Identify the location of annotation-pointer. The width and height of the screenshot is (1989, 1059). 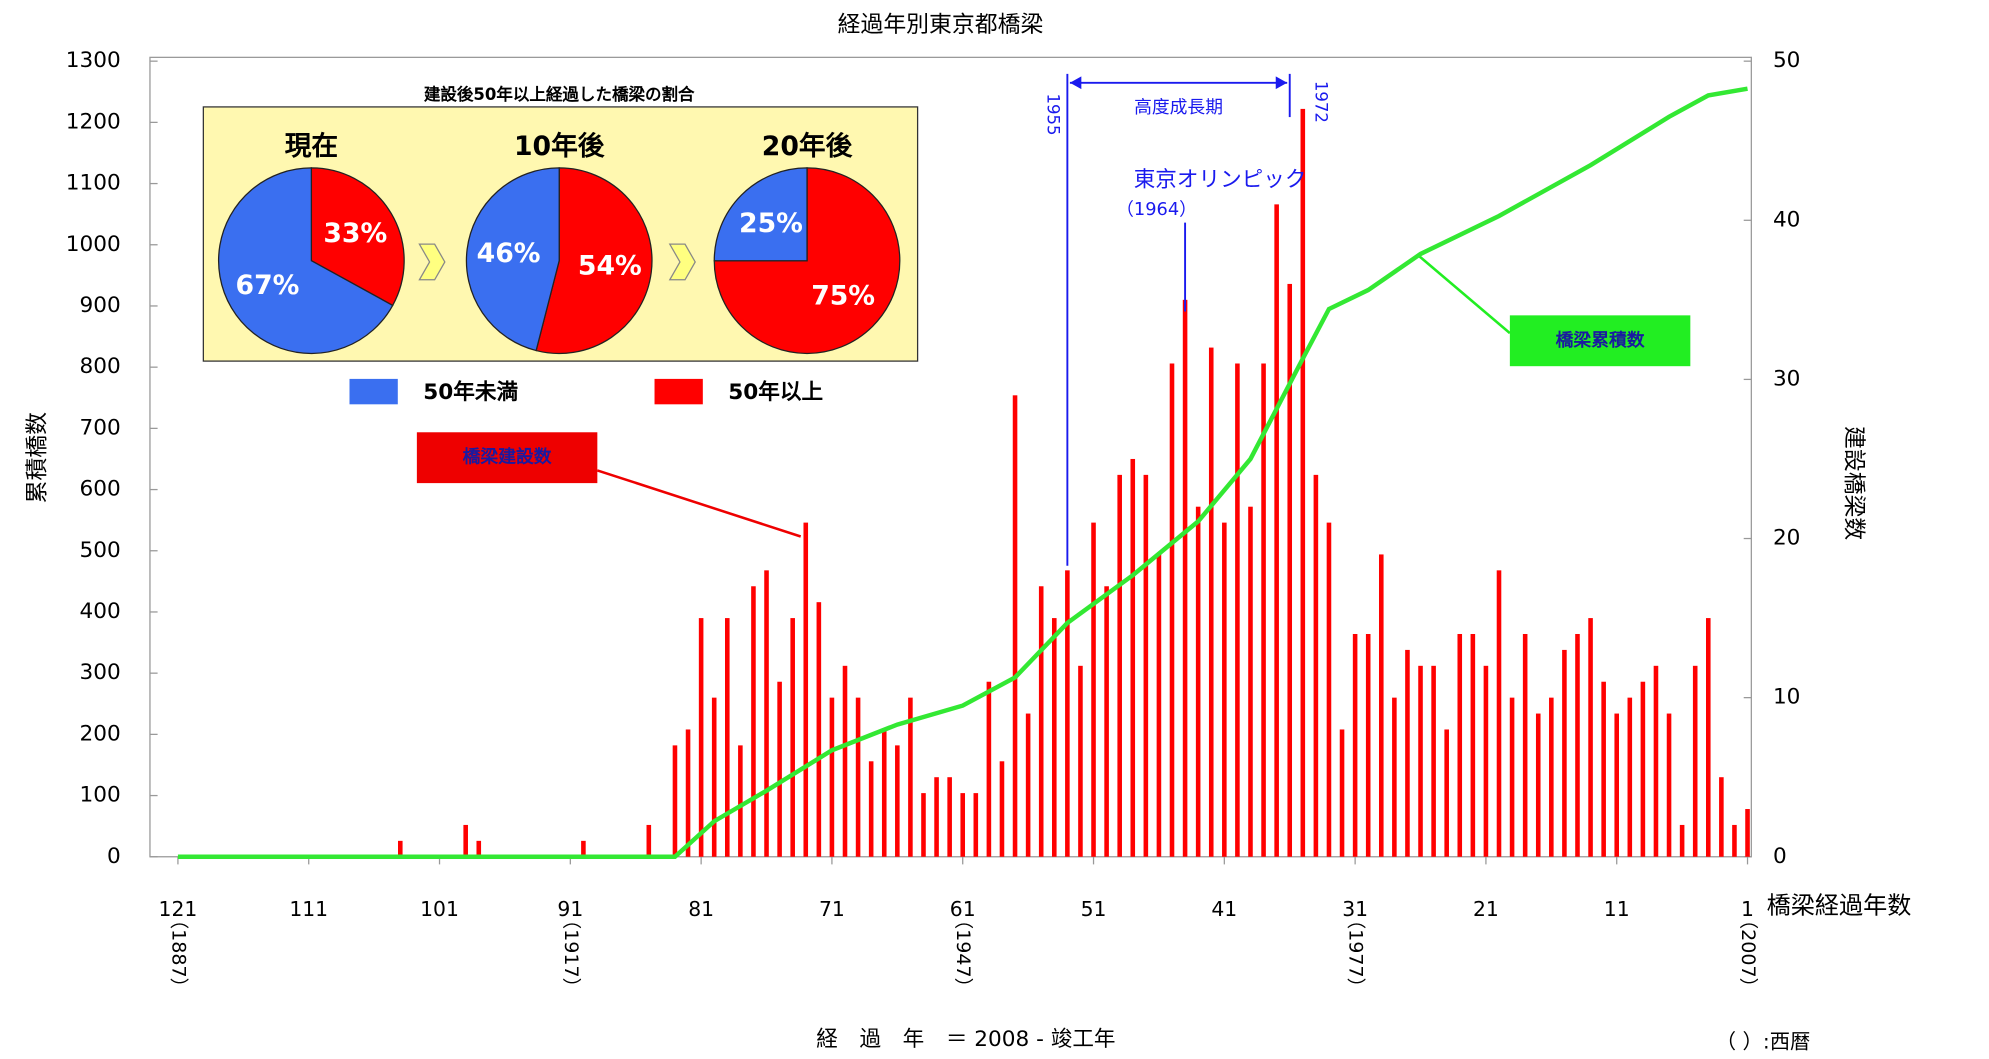
(699, 503).